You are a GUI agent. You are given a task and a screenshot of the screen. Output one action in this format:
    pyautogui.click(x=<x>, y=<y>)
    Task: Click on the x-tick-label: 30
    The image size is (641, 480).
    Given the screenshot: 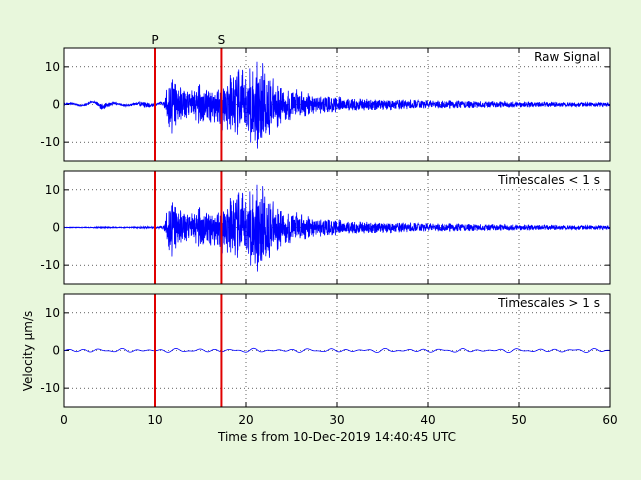 What is the action you would take?
    pyautogui.click(x=336, y=420)
    